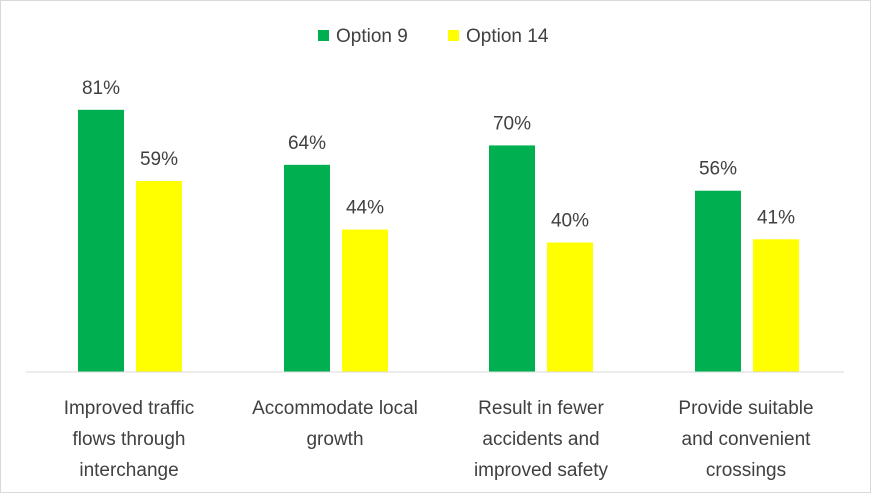 The height and width of the screenshot is (497, 871). What do you see at coordinates (159, 159) in the screenshot?
I see `data-label-option-14-1: 59%` at bounding box center [159, 159].